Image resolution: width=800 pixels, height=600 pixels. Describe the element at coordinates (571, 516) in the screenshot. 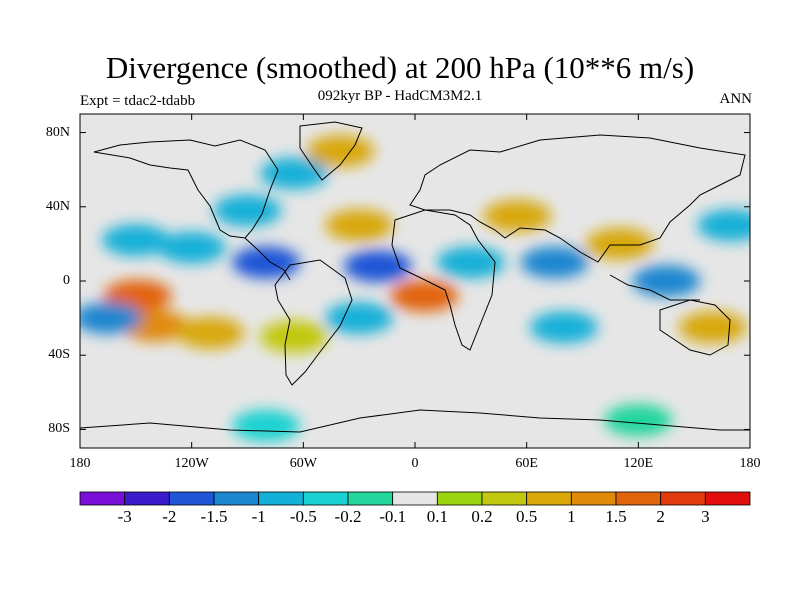

I see `colorbar-label: 1` at that location.